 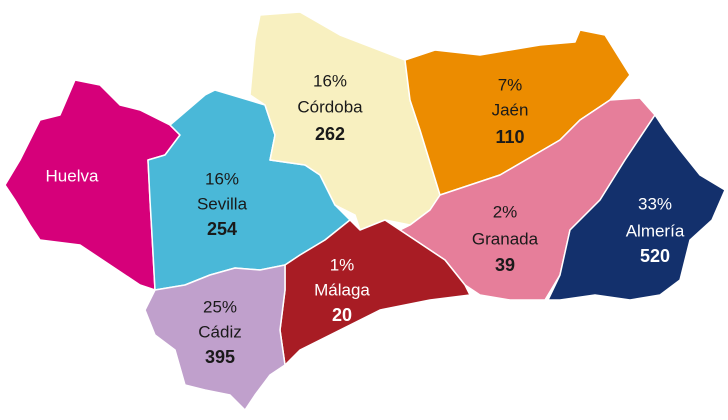 I want to click on province-percent: 1%, so click(x=342, y=264).